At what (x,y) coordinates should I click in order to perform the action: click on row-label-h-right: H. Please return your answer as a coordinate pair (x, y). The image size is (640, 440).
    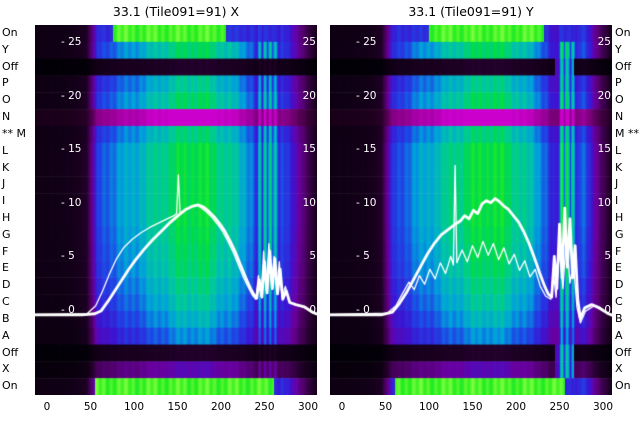
    Looking at the image, I should click on (619, 217).